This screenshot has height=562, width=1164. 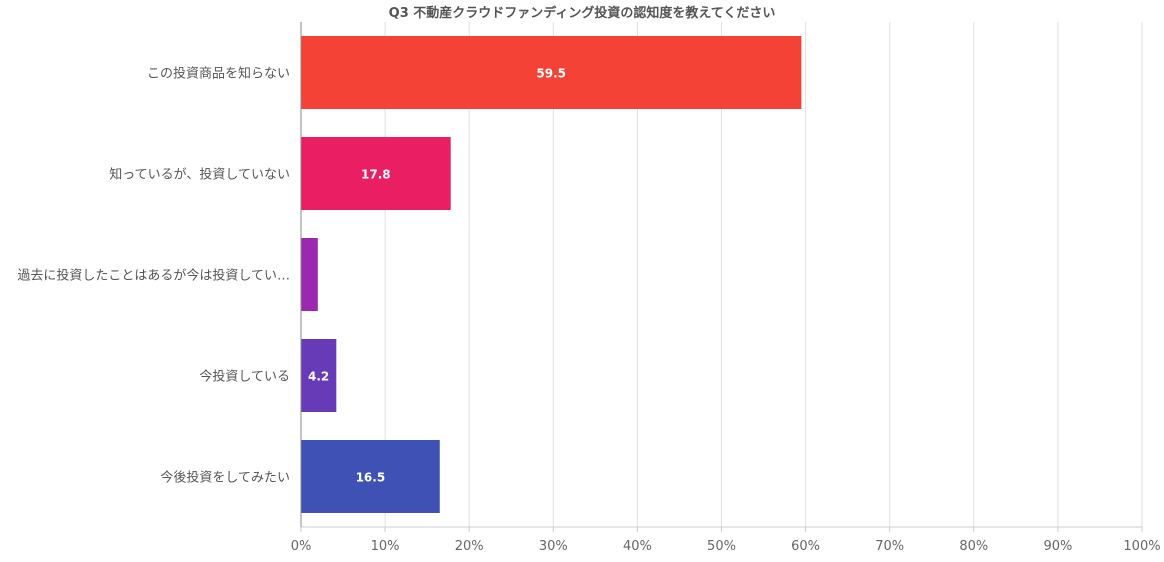 I want to click on data-label: 17.8, so click(x=376, y=175).